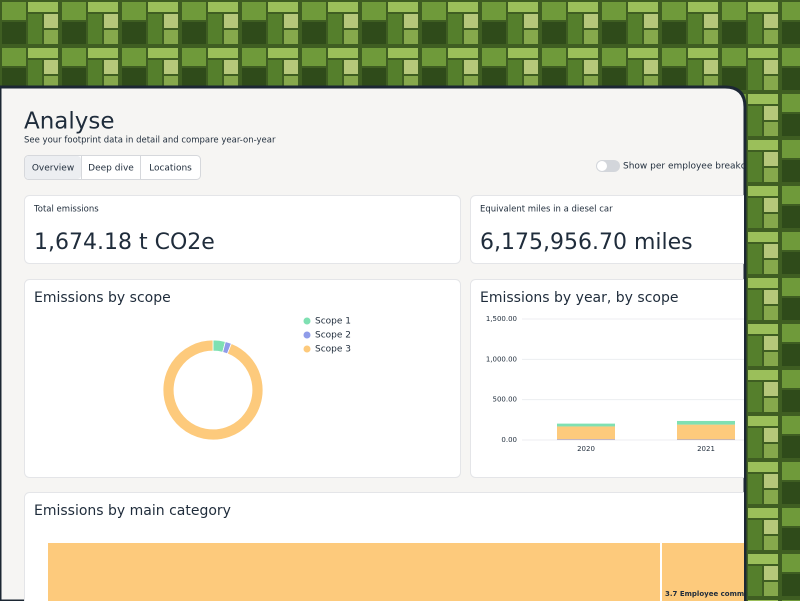 Image resolution: width=800 pixels, height=601 pixels. Describe the element at coordinates (707, 594) in the screenshot. I see `treemap-label: 3.7 Employee commu` at that location.